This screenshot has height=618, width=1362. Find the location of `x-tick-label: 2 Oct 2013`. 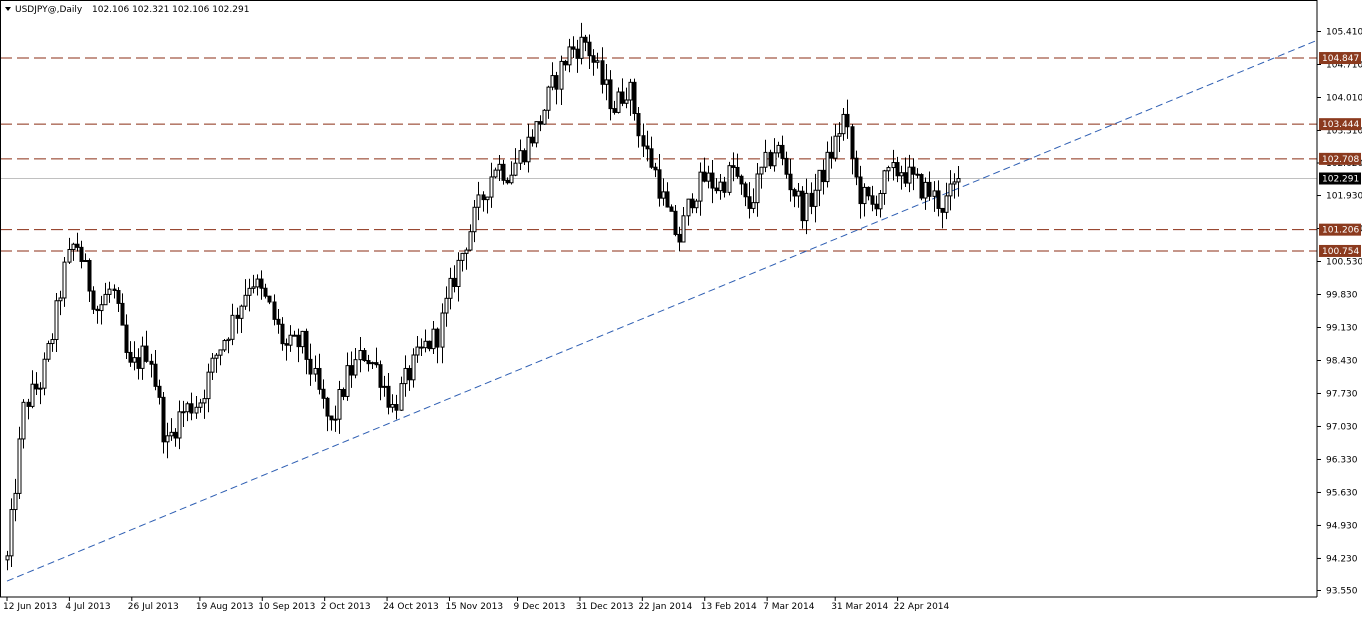

x-tick-label: 2 Oct 2013 is located at coordinates (346, 607).